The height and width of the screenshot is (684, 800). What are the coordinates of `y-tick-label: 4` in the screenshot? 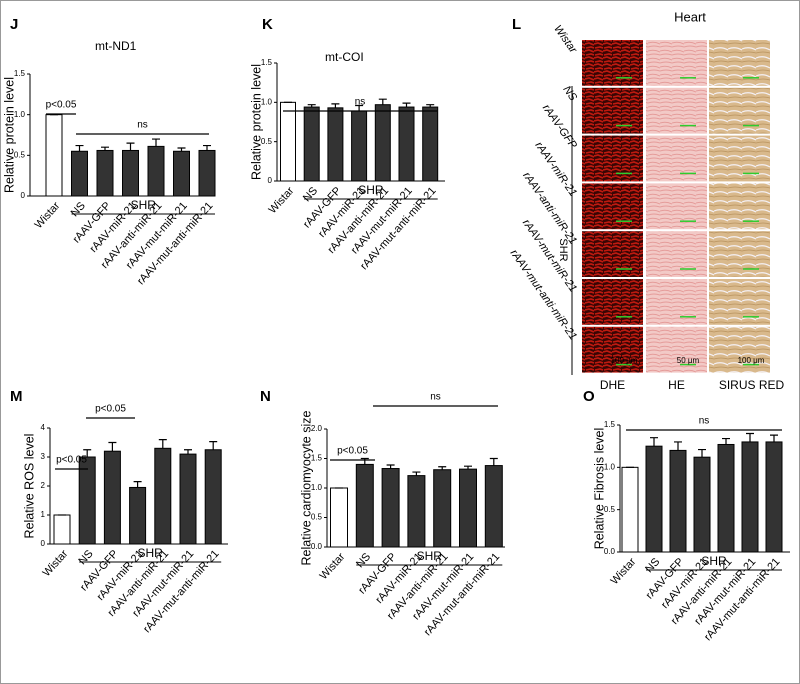 It's located at (43, 427).